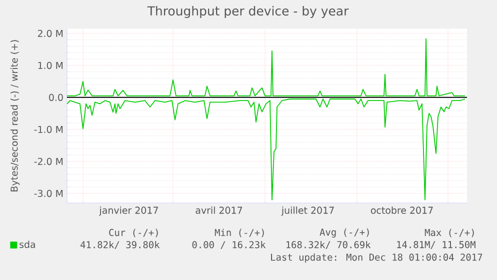  I want to click on y-tick-label: -2.0 M, so click(48, 161).